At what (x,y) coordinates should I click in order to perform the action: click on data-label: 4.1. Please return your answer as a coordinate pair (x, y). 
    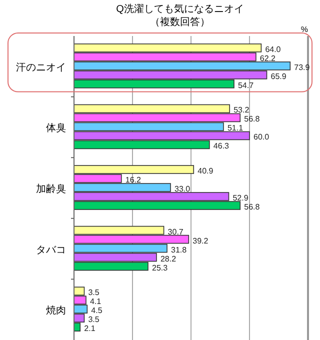
    Looking at the image, I should click on (96, 301).